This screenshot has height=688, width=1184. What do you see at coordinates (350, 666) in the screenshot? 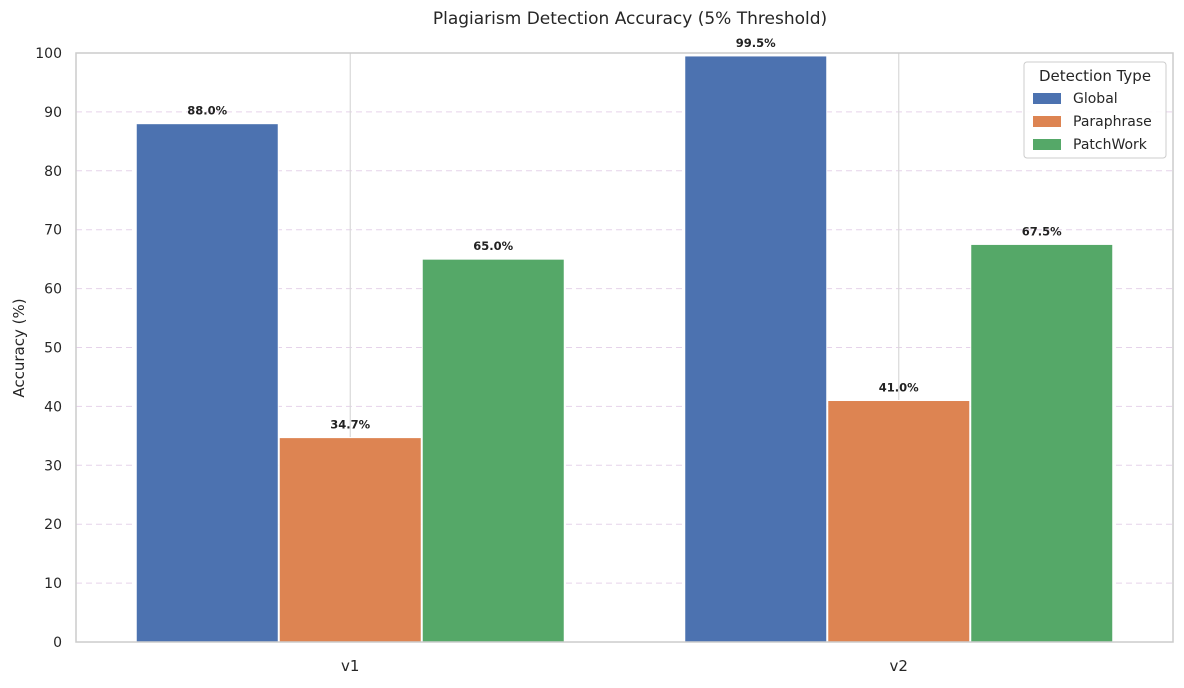
I see `x-tick-label: v1` at bounding box center [350, 666].